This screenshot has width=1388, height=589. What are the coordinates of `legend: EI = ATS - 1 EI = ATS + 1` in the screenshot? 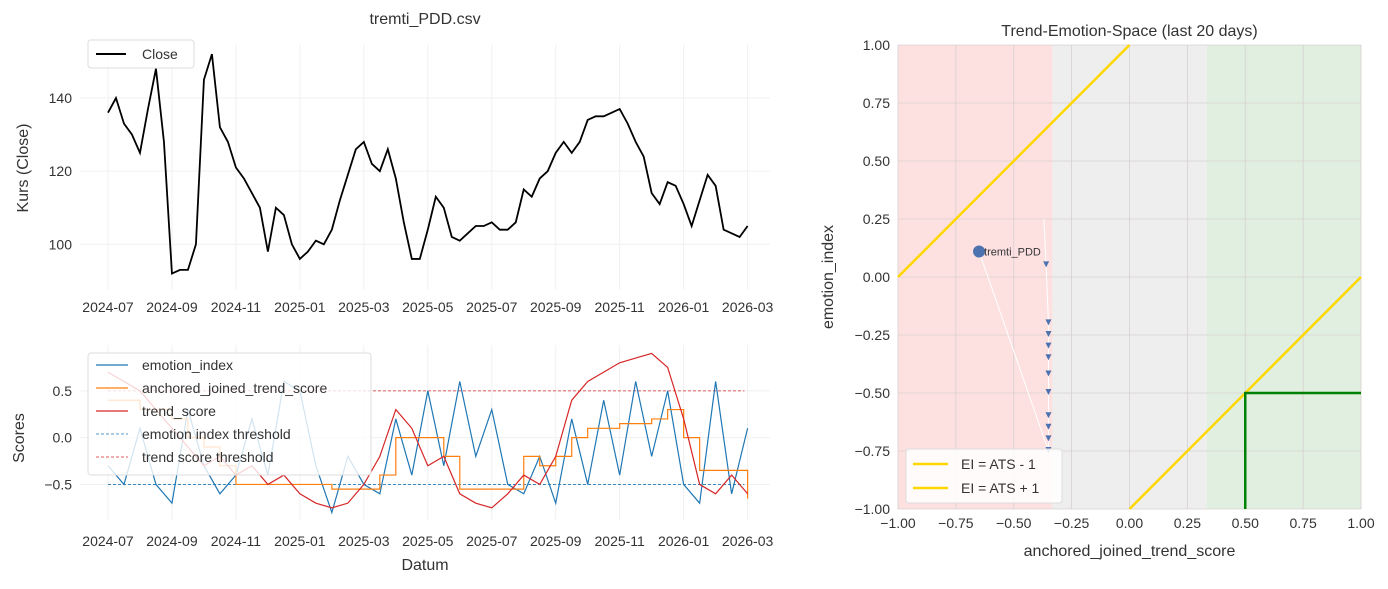 It's located at (984, 476).